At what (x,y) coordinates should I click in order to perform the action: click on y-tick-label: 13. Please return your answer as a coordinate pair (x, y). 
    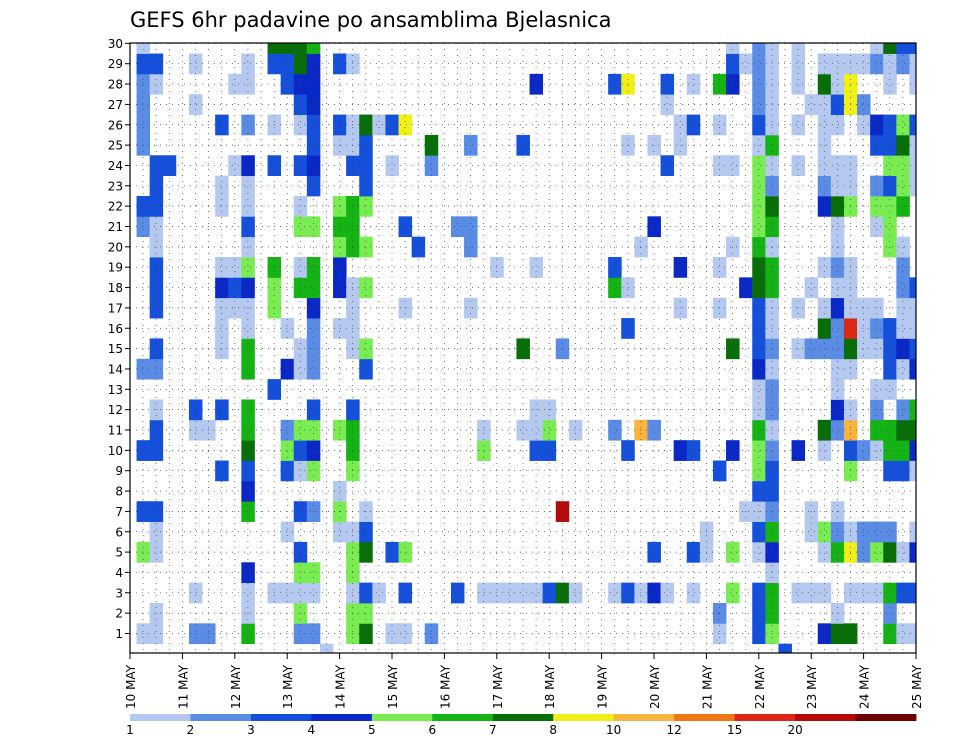
    Looking at the image, I should click on (115, 390).